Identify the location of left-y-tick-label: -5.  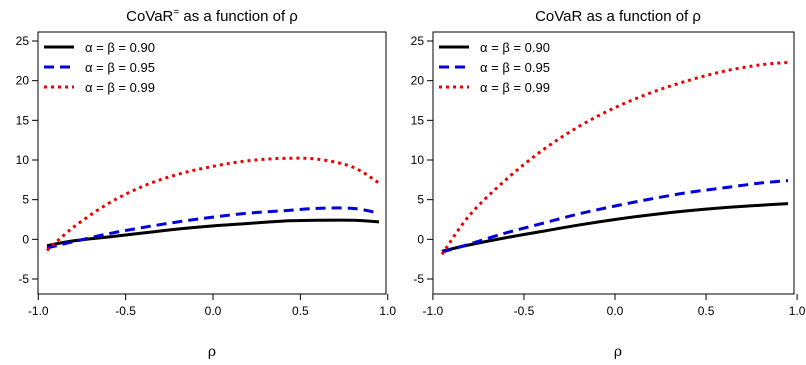
(23, 279).